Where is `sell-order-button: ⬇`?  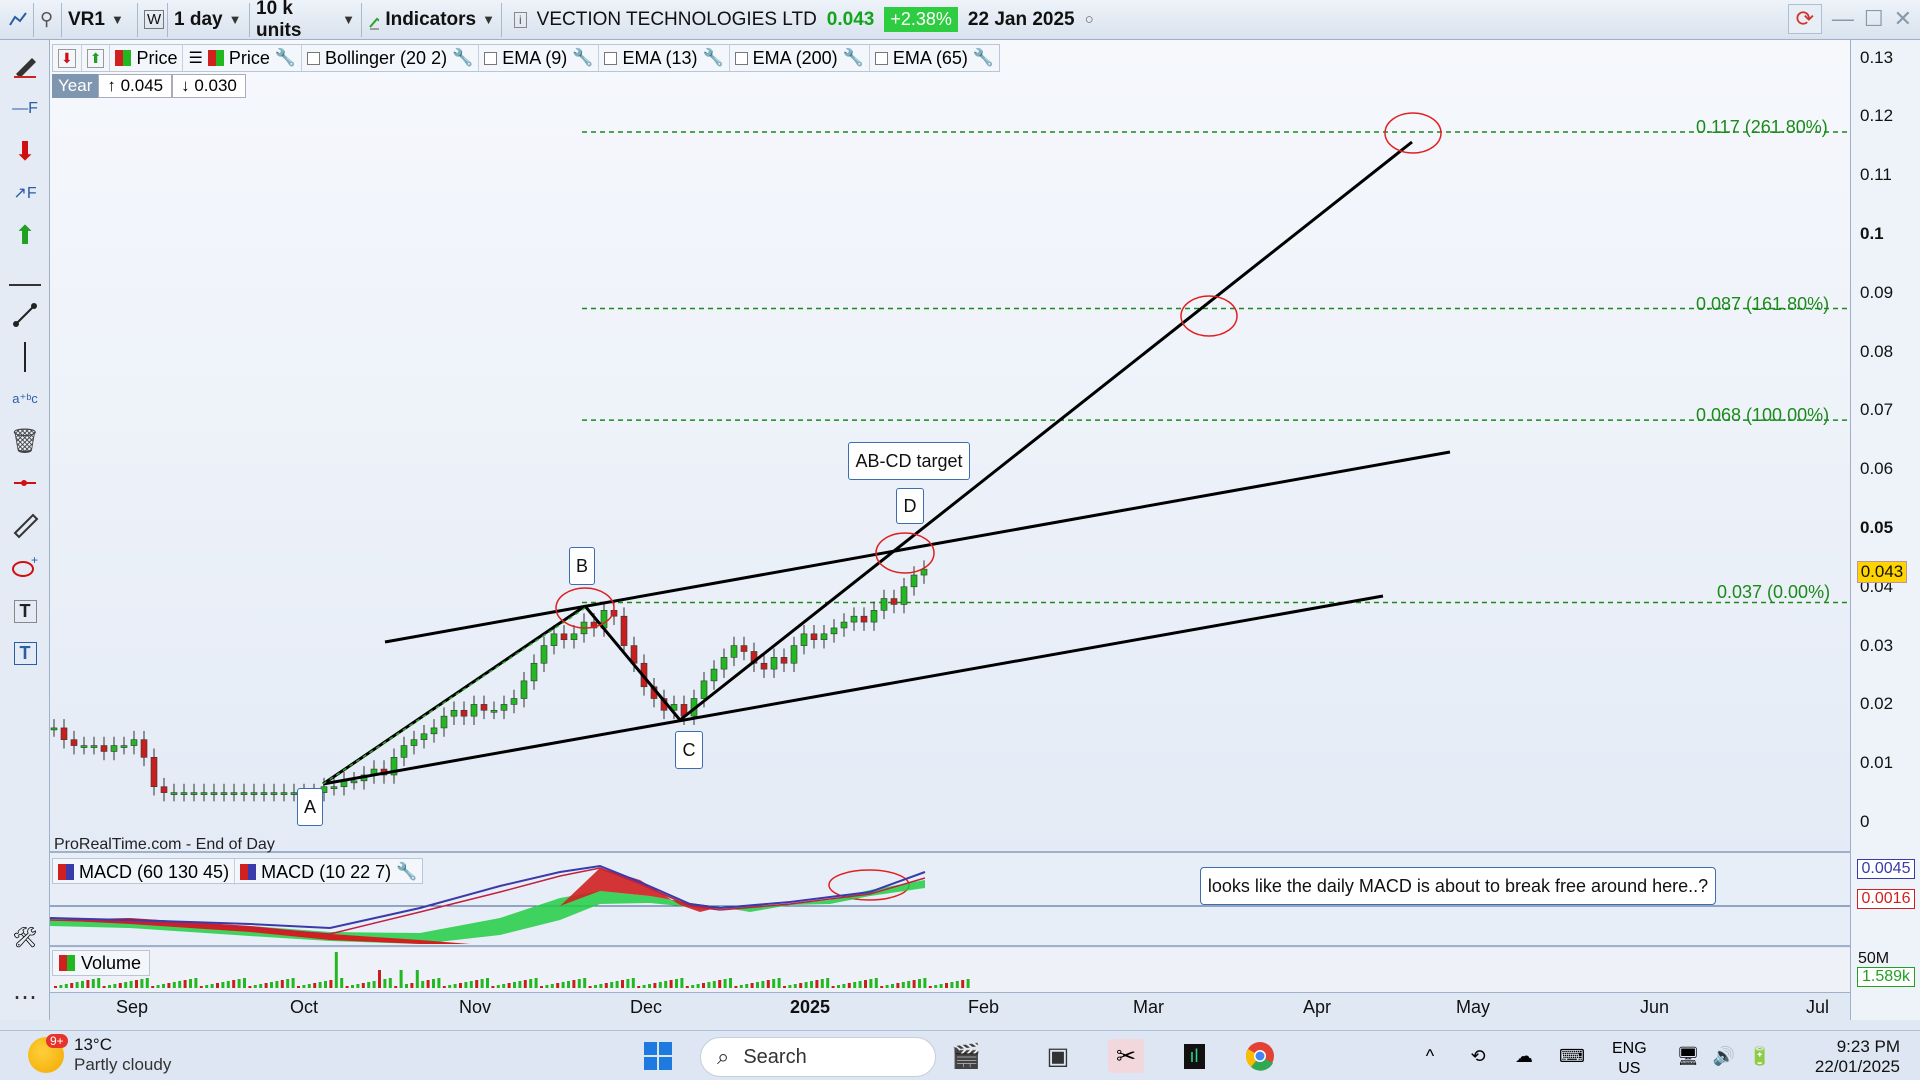 sell-order-button: ⬇ is located at coordinates (67, 58).